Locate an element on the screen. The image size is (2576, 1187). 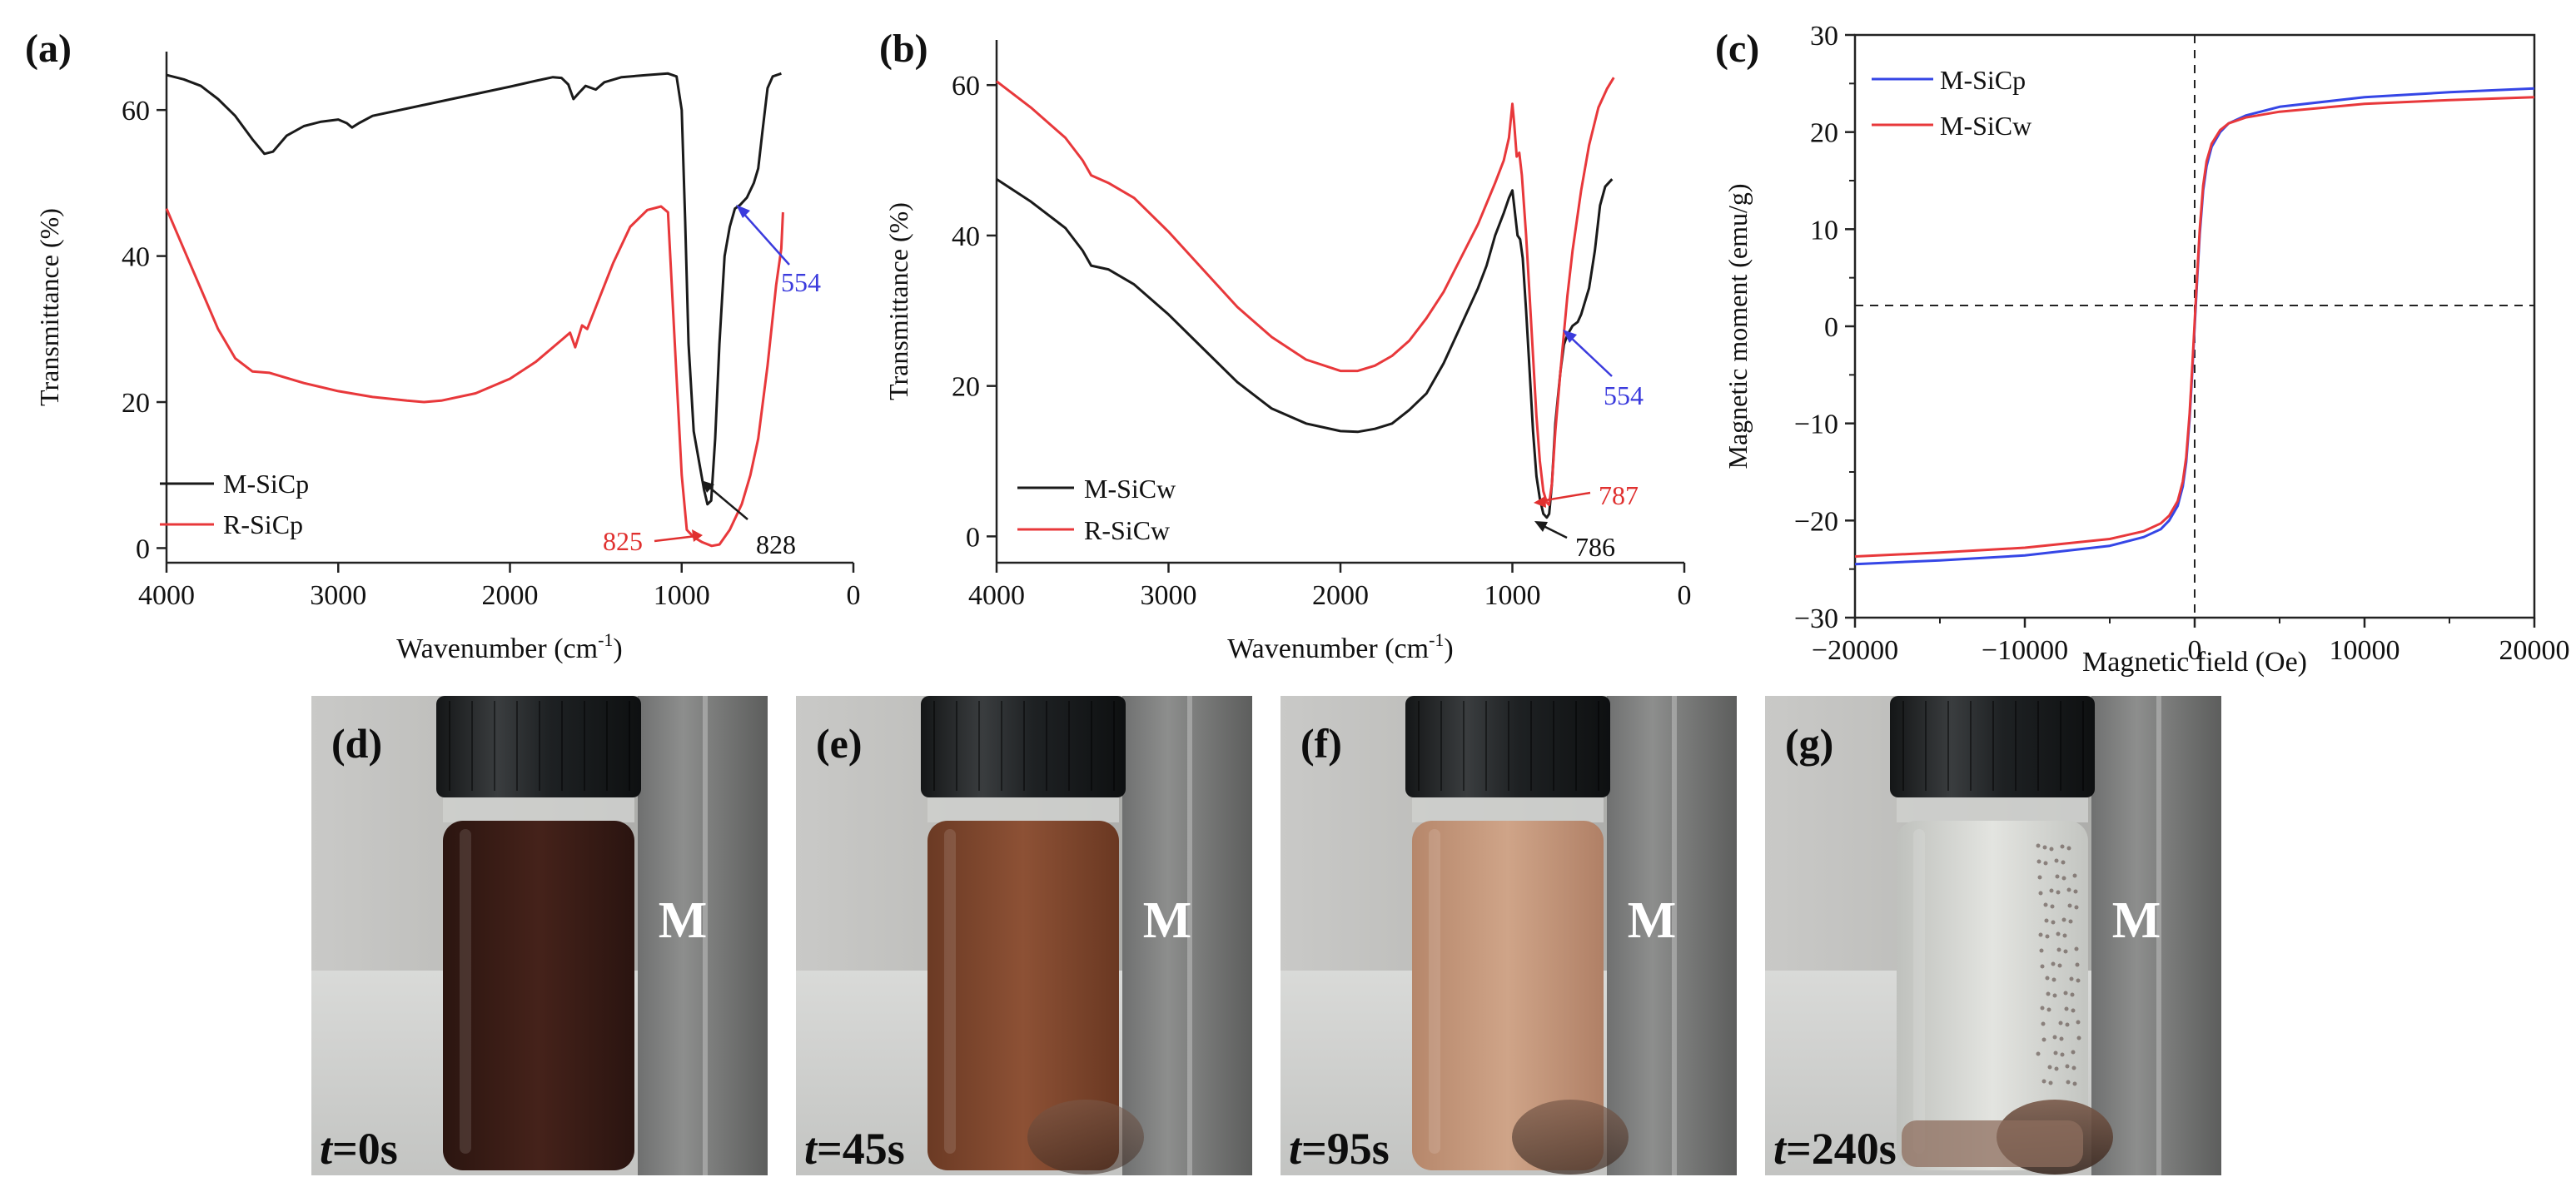
x-tick-label: 2000 is located at coordinates (510, 595).